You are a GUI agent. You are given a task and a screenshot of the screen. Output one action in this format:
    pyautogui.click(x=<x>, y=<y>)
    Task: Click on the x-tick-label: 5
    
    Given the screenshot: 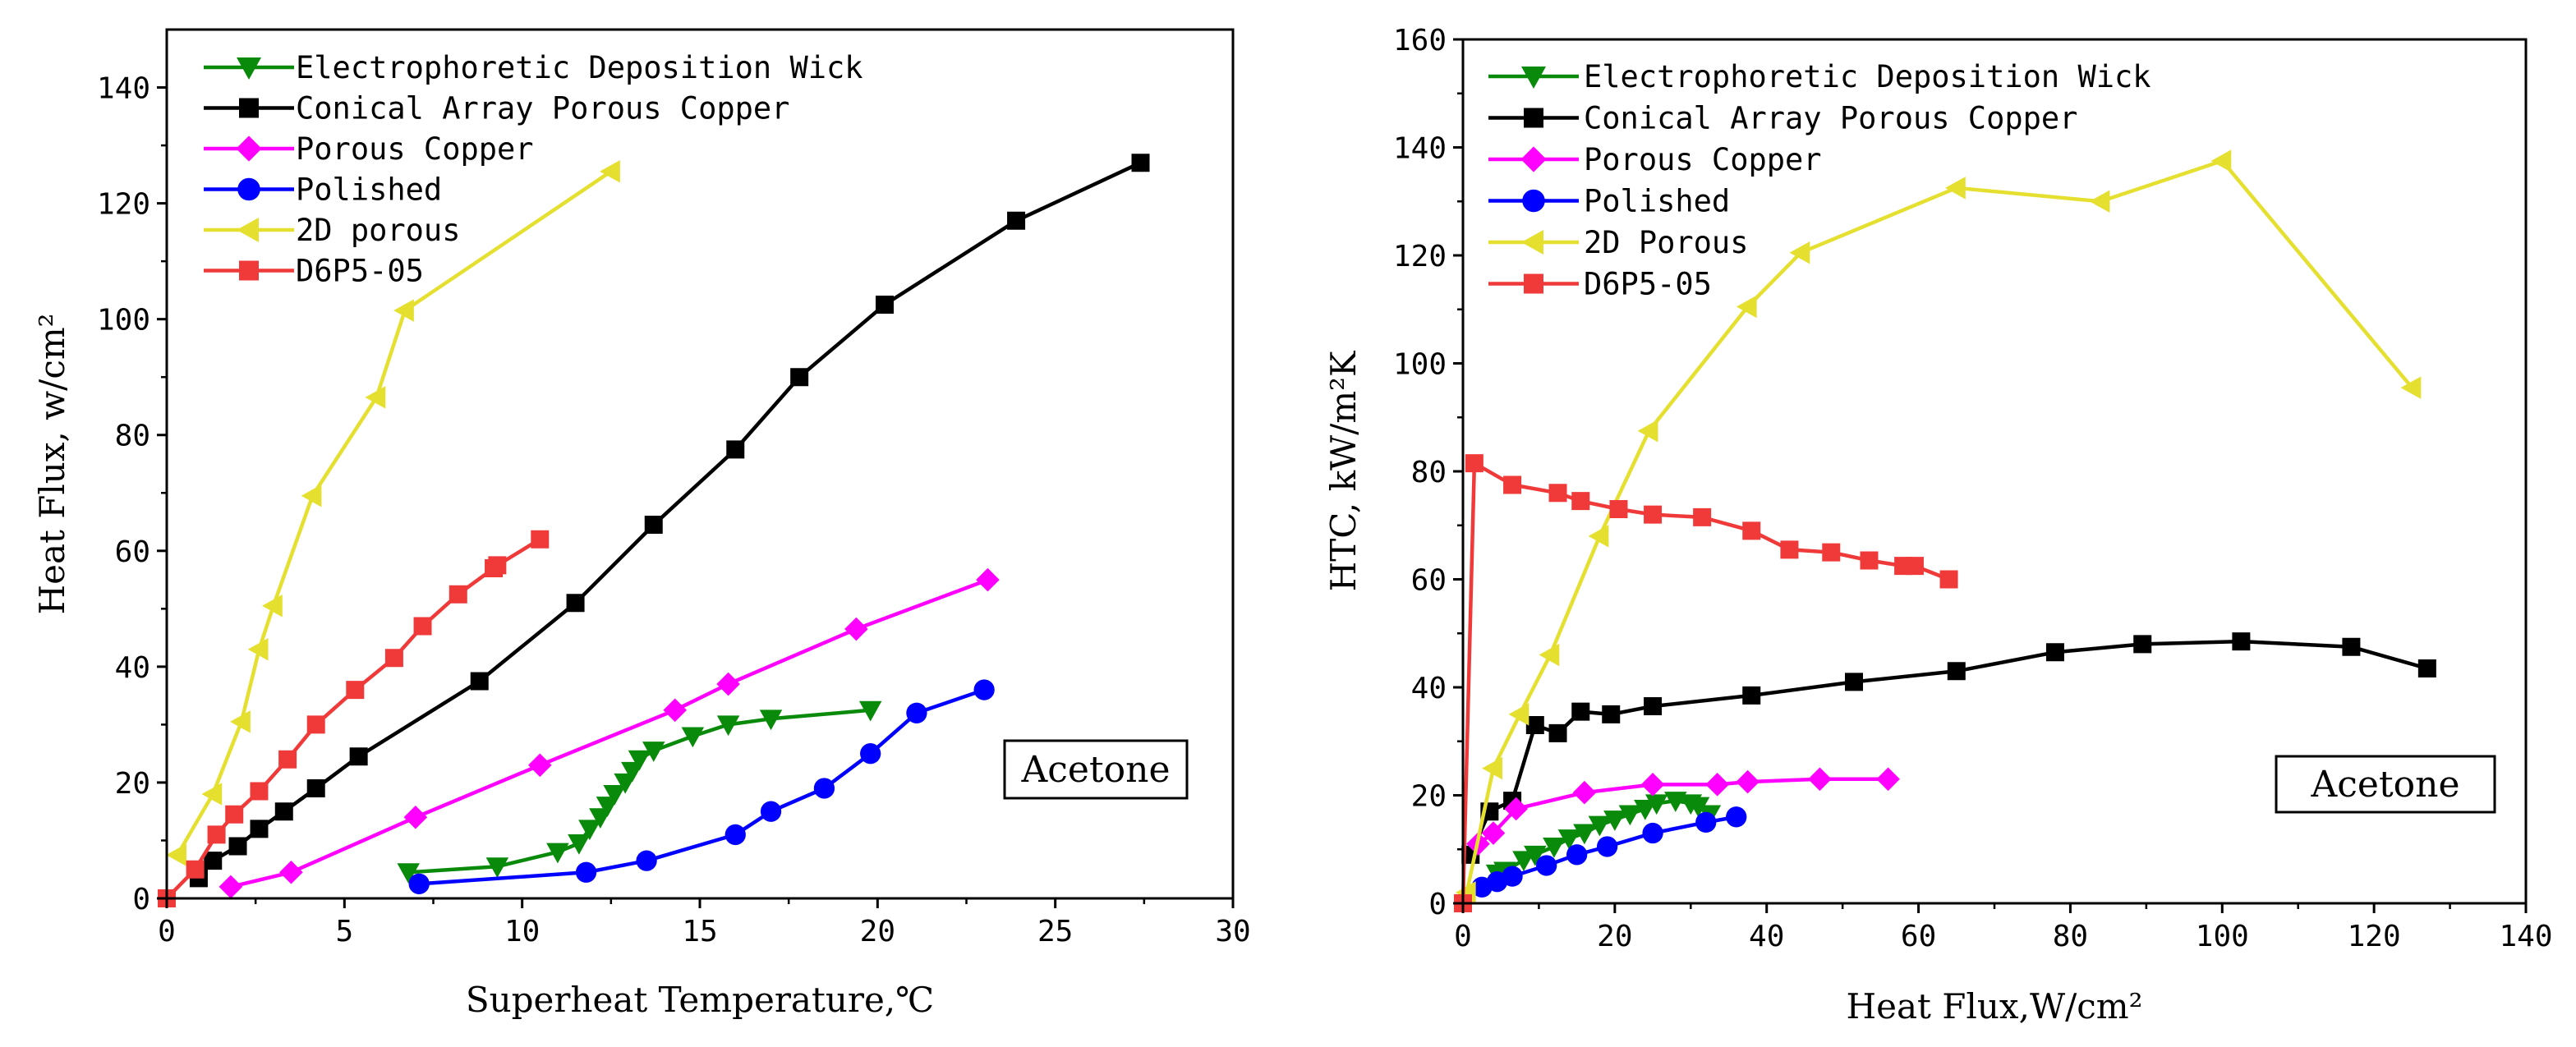 What is the action you would take?
    pyautogui.click(x=344, y=932)
    